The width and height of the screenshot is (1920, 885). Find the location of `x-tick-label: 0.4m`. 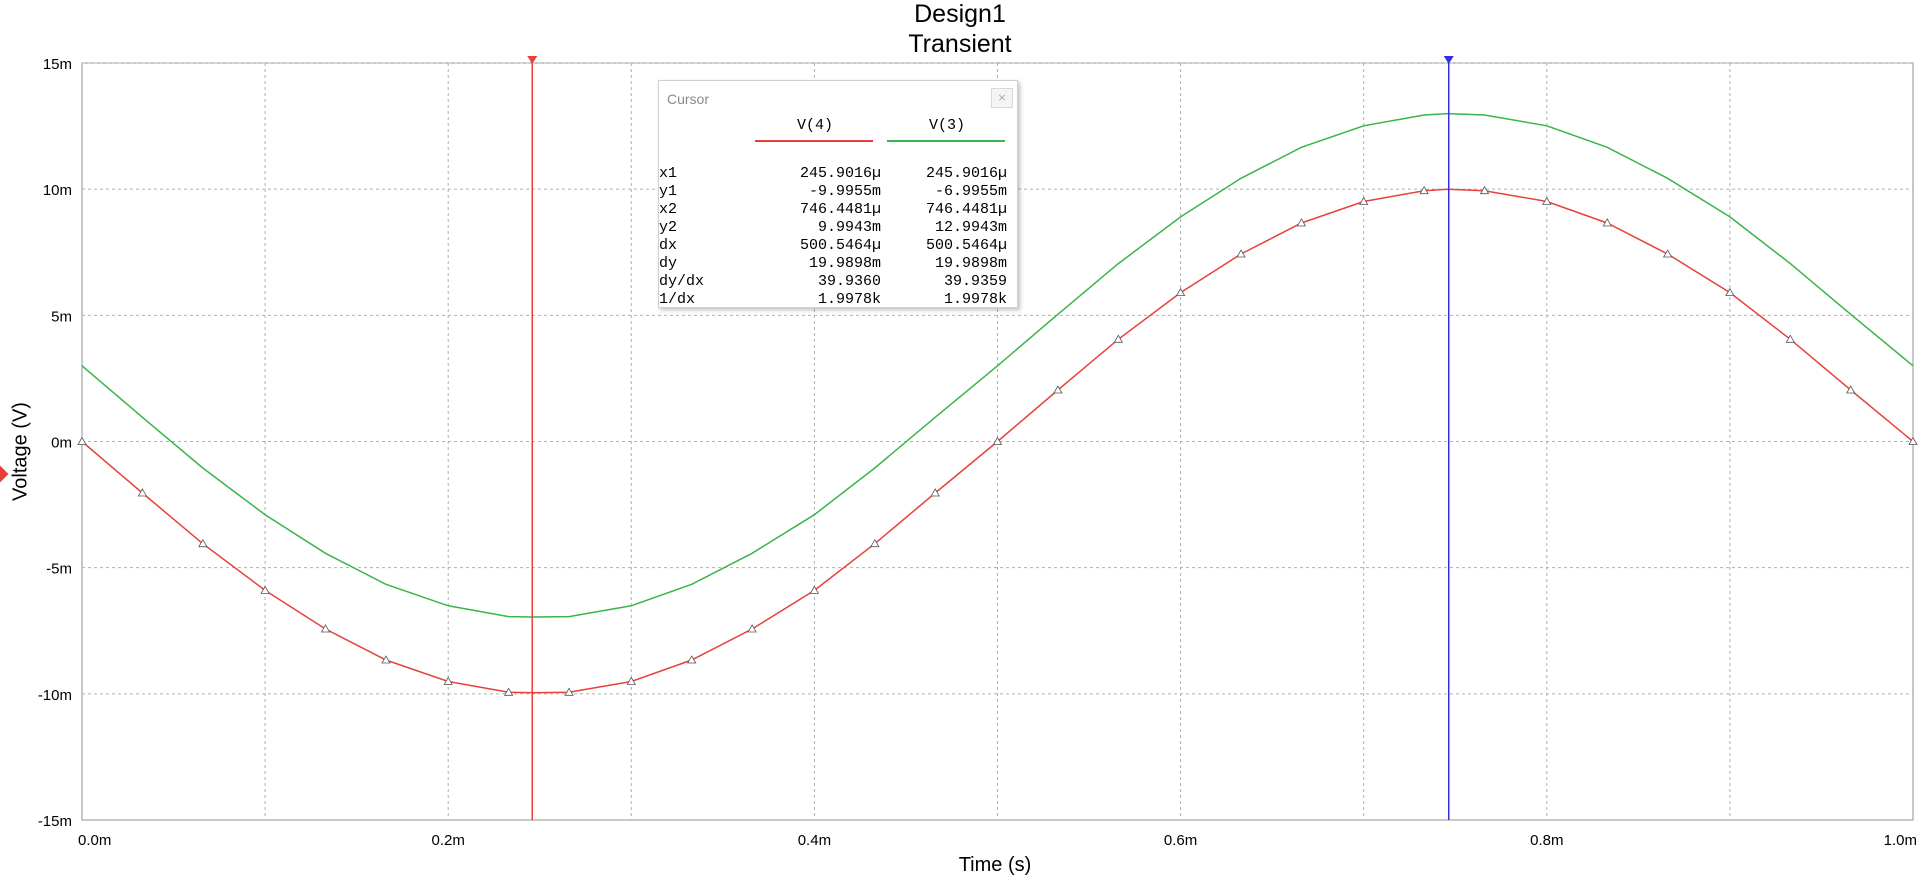

x-tick-label: 0.4m is located at coordinates (814, 840).